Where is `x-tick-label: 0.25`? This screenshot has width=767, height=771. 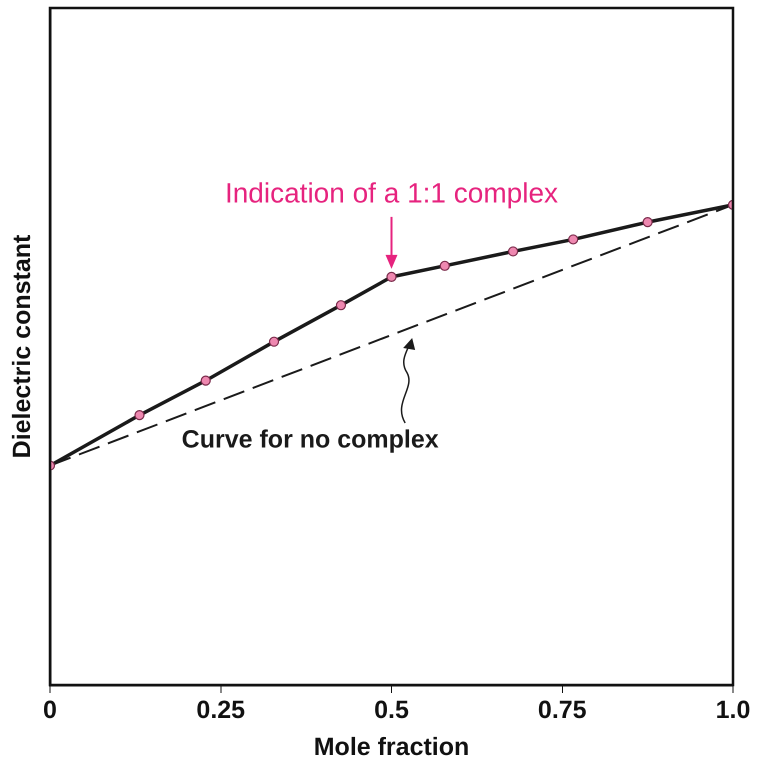
x-tick-label: 0.25 is located at coordinates (221, 710).